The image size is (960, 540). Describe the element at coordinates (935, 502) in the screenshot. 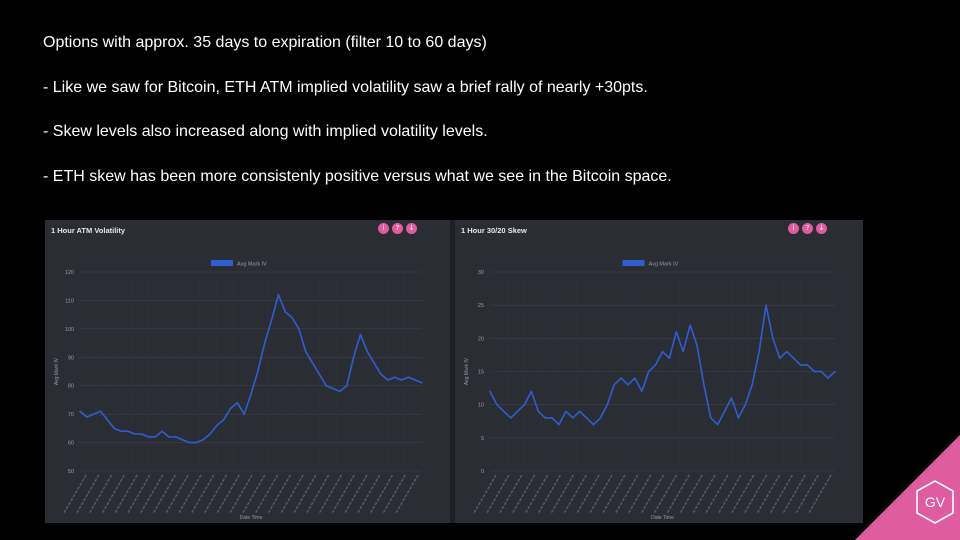

I see `gv-hexagon-icon` at that location.